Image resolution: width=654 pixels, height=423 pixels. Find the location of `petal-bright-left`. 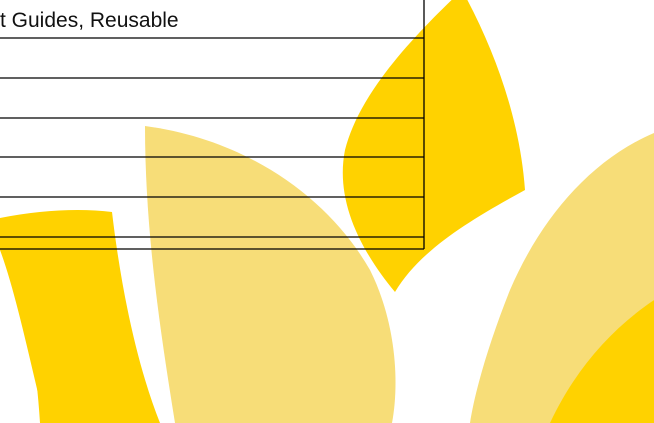

petal-bright-left is located at coordinates (80, 316).